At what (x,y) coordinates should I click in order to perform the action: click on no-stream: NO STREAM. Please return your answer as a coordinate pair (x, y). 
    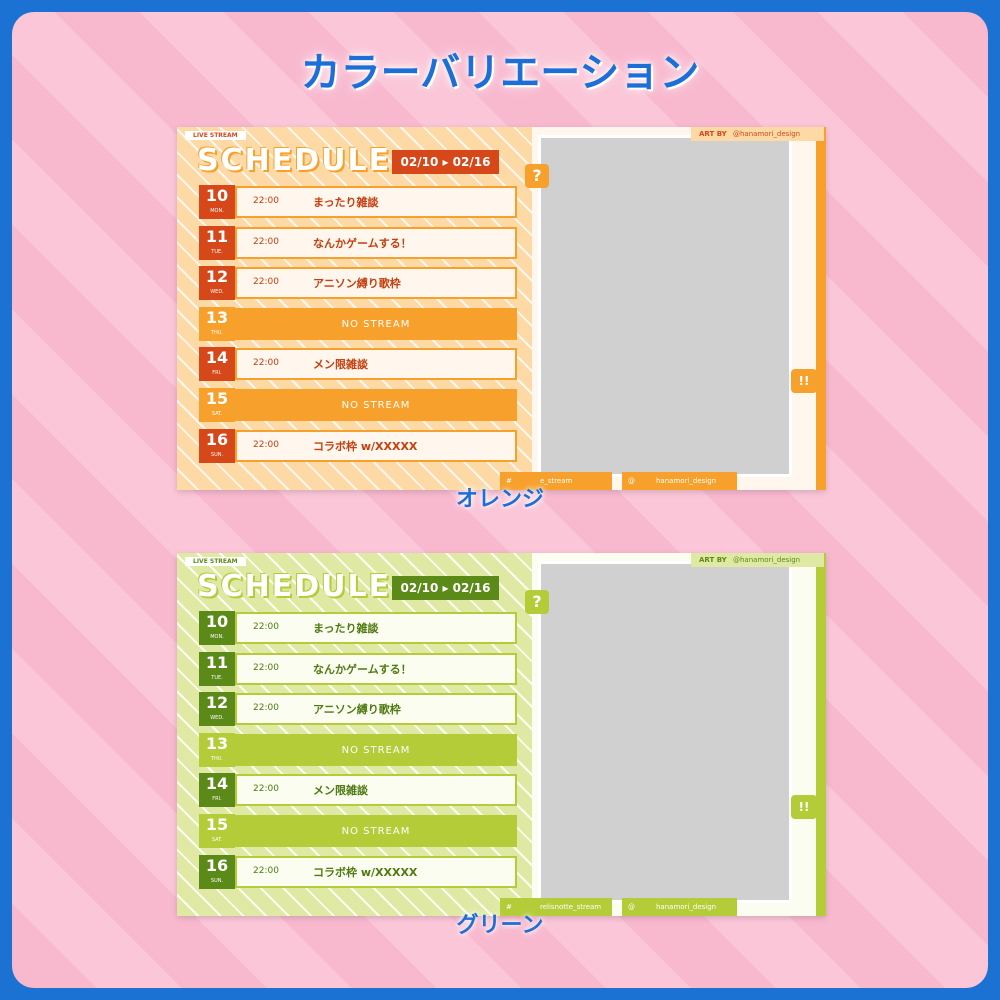
    Looking at the image, I should click on (376, 831).